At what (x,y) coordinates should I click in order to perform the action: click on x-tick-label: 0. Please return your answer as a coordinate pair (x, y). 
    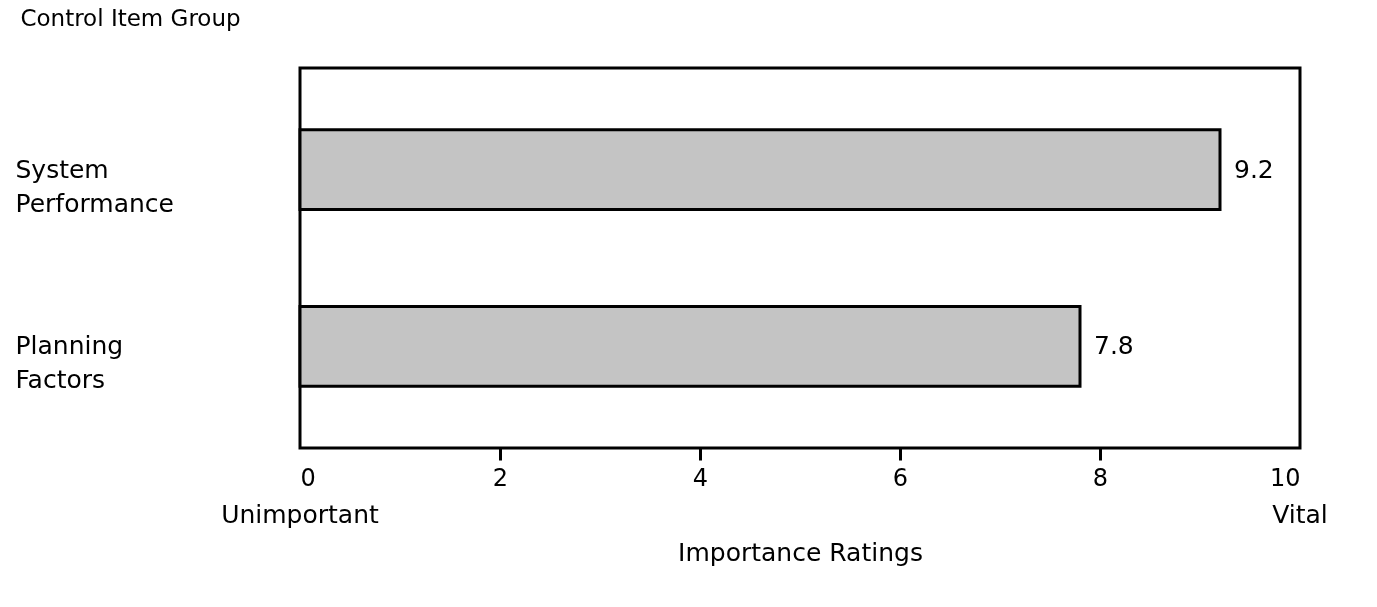
    Looking at the image, I should click on (308, 477).